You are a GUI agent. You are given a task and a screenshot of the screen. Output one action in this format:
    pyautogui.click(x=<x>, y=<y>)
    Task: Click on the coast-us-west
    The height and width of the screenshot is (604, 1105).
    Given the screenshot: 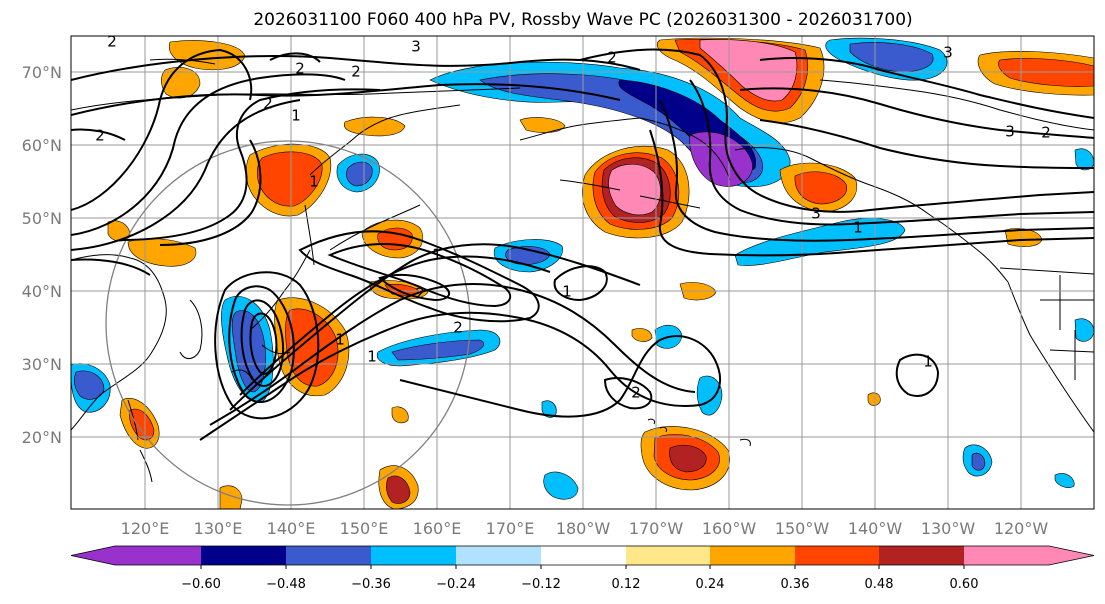 What is the action you would take?
    pyautogui.click(x=1050, y=357)
    